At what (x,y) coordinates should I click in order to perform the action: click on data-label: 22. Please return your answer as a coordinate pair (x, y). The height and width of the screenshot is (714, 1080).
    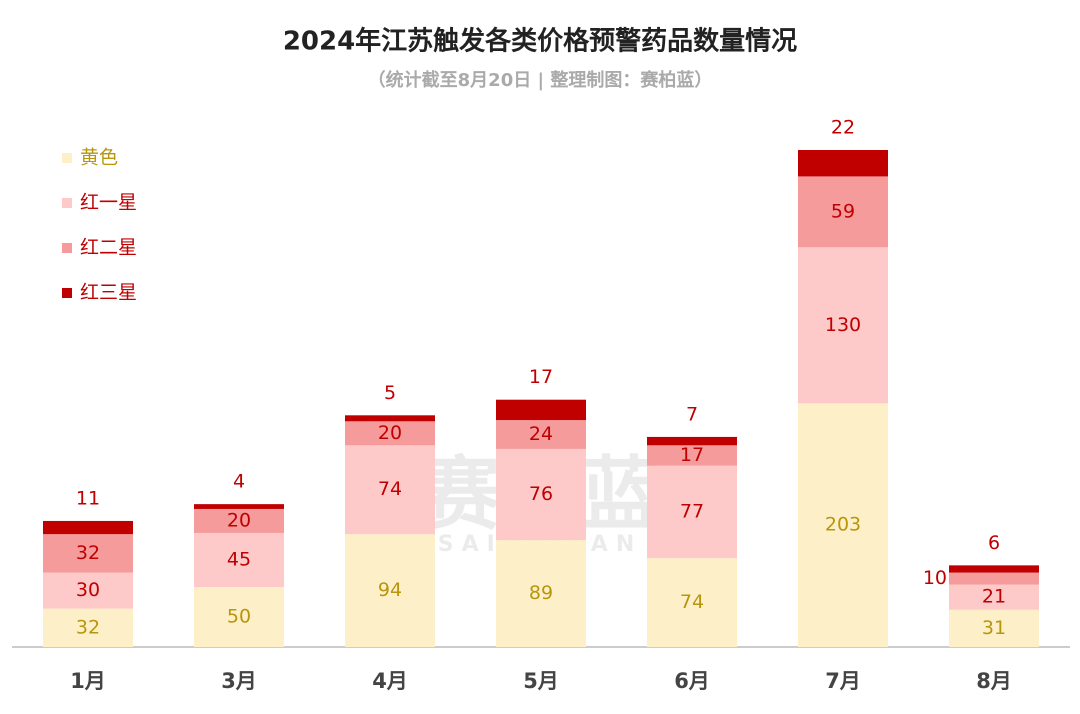
    Looking at the image, I should click on (843, 128).